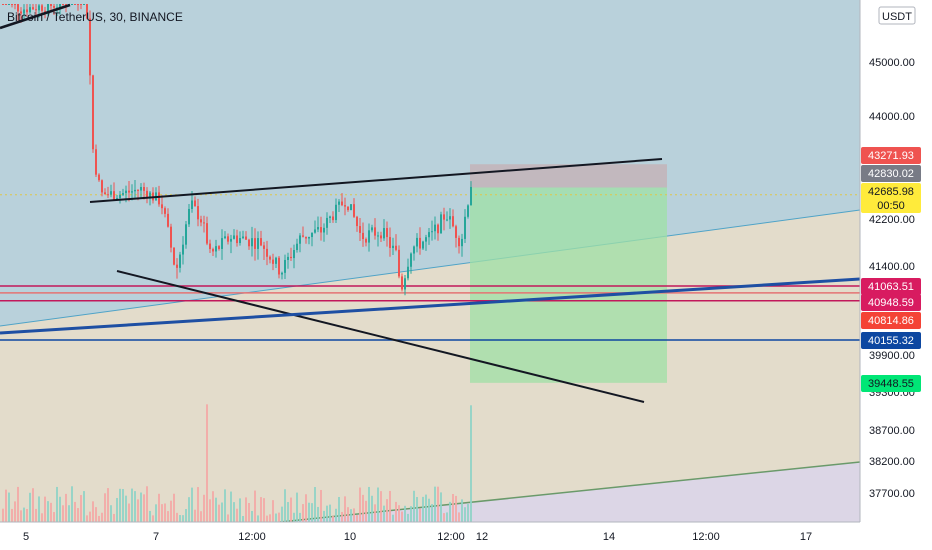 The width and height of the screenshot is (932, 550). I want to click on price-label-value: 41063.51, so click(891, 287).